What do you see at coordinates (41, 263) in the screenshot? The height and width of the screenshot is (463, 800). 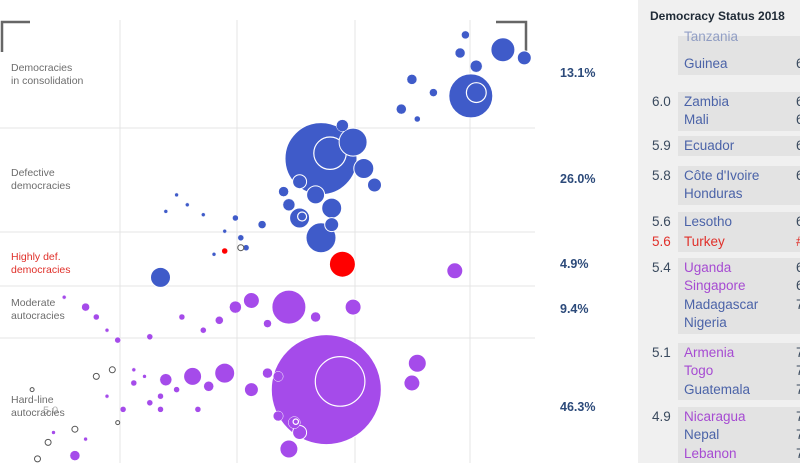 I see `band-label: Highly def. democracies` at bounding box center [41, 263].